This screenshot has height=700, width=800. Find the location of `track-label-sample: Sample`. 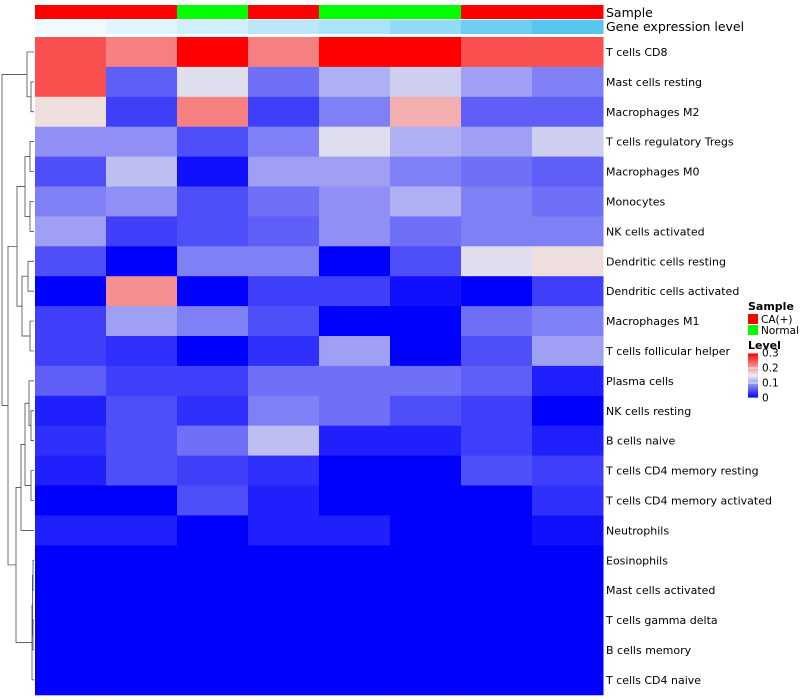

track-label-sample: Sample is located at coordinates (629, 12).